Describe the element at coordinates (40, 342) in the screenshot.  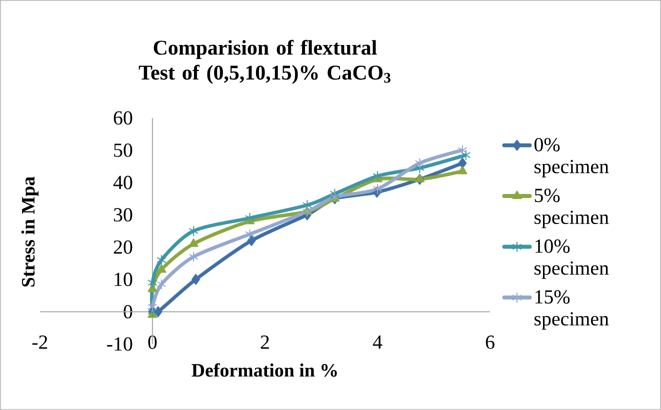
I see `x-tick-label: -2` at that location.